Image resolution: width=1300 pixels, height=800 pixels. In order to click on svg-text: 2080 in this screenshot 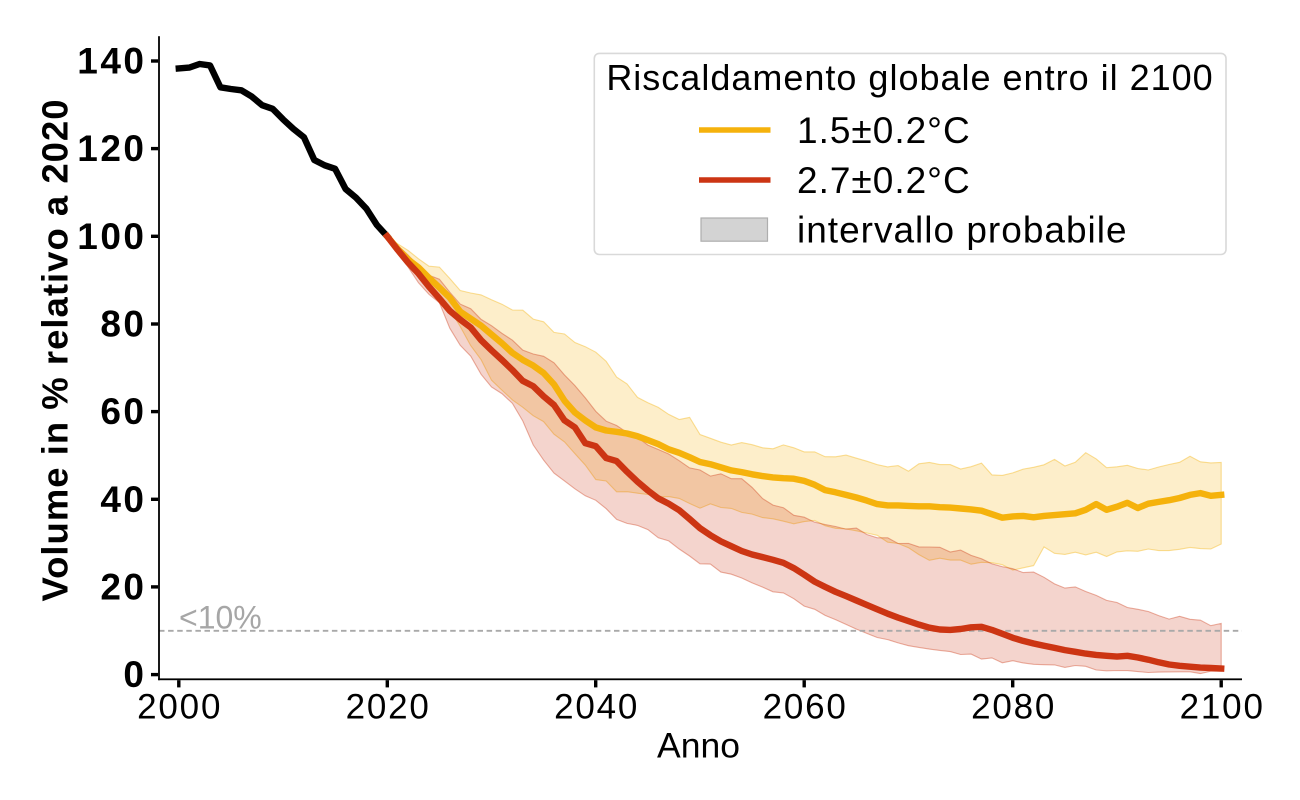, I will do `click(1013, 707)`.